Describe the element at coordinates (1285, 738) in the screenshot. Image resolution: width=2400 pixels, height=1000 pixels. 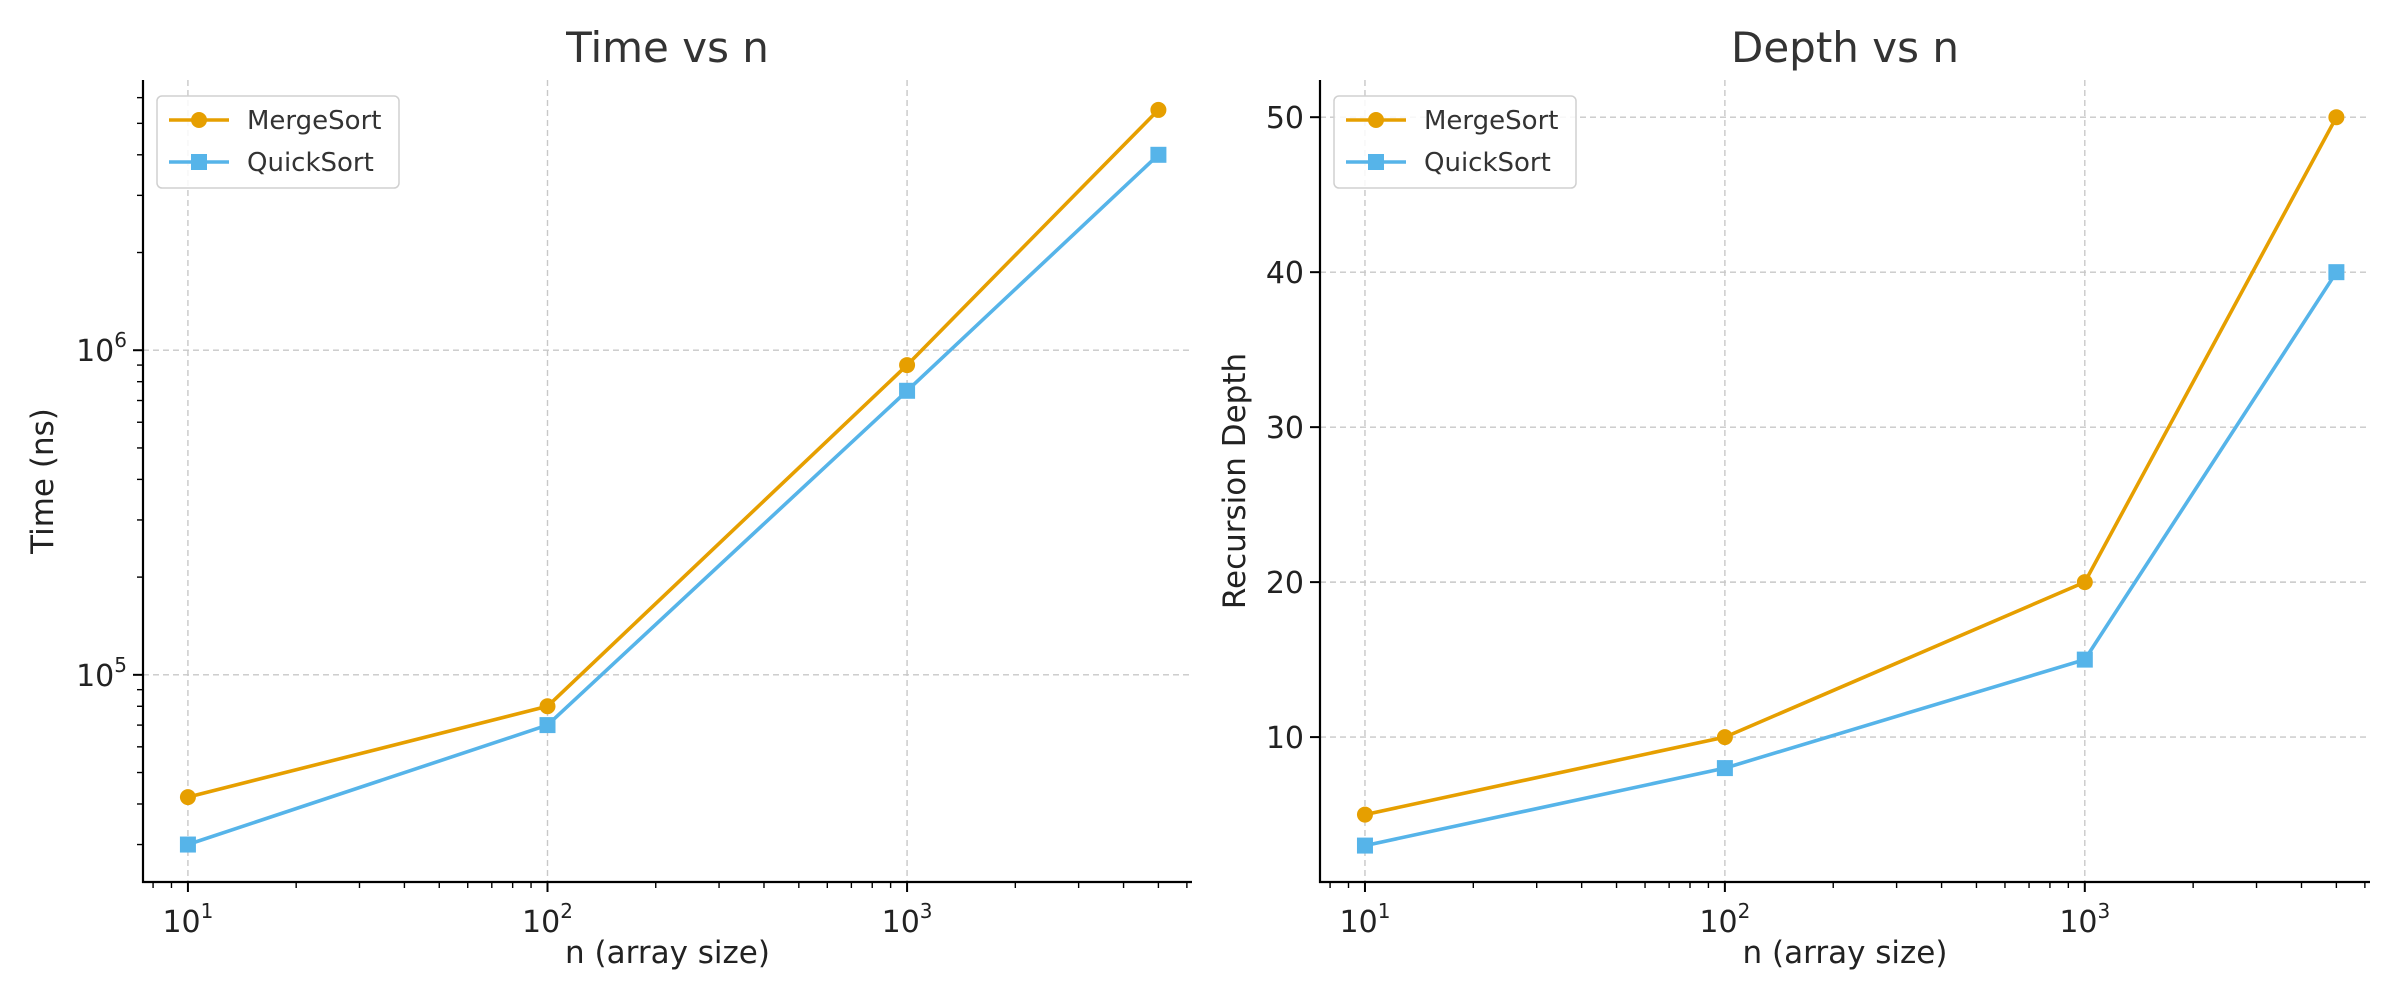
I see `y-tick-label: 10` at that location.